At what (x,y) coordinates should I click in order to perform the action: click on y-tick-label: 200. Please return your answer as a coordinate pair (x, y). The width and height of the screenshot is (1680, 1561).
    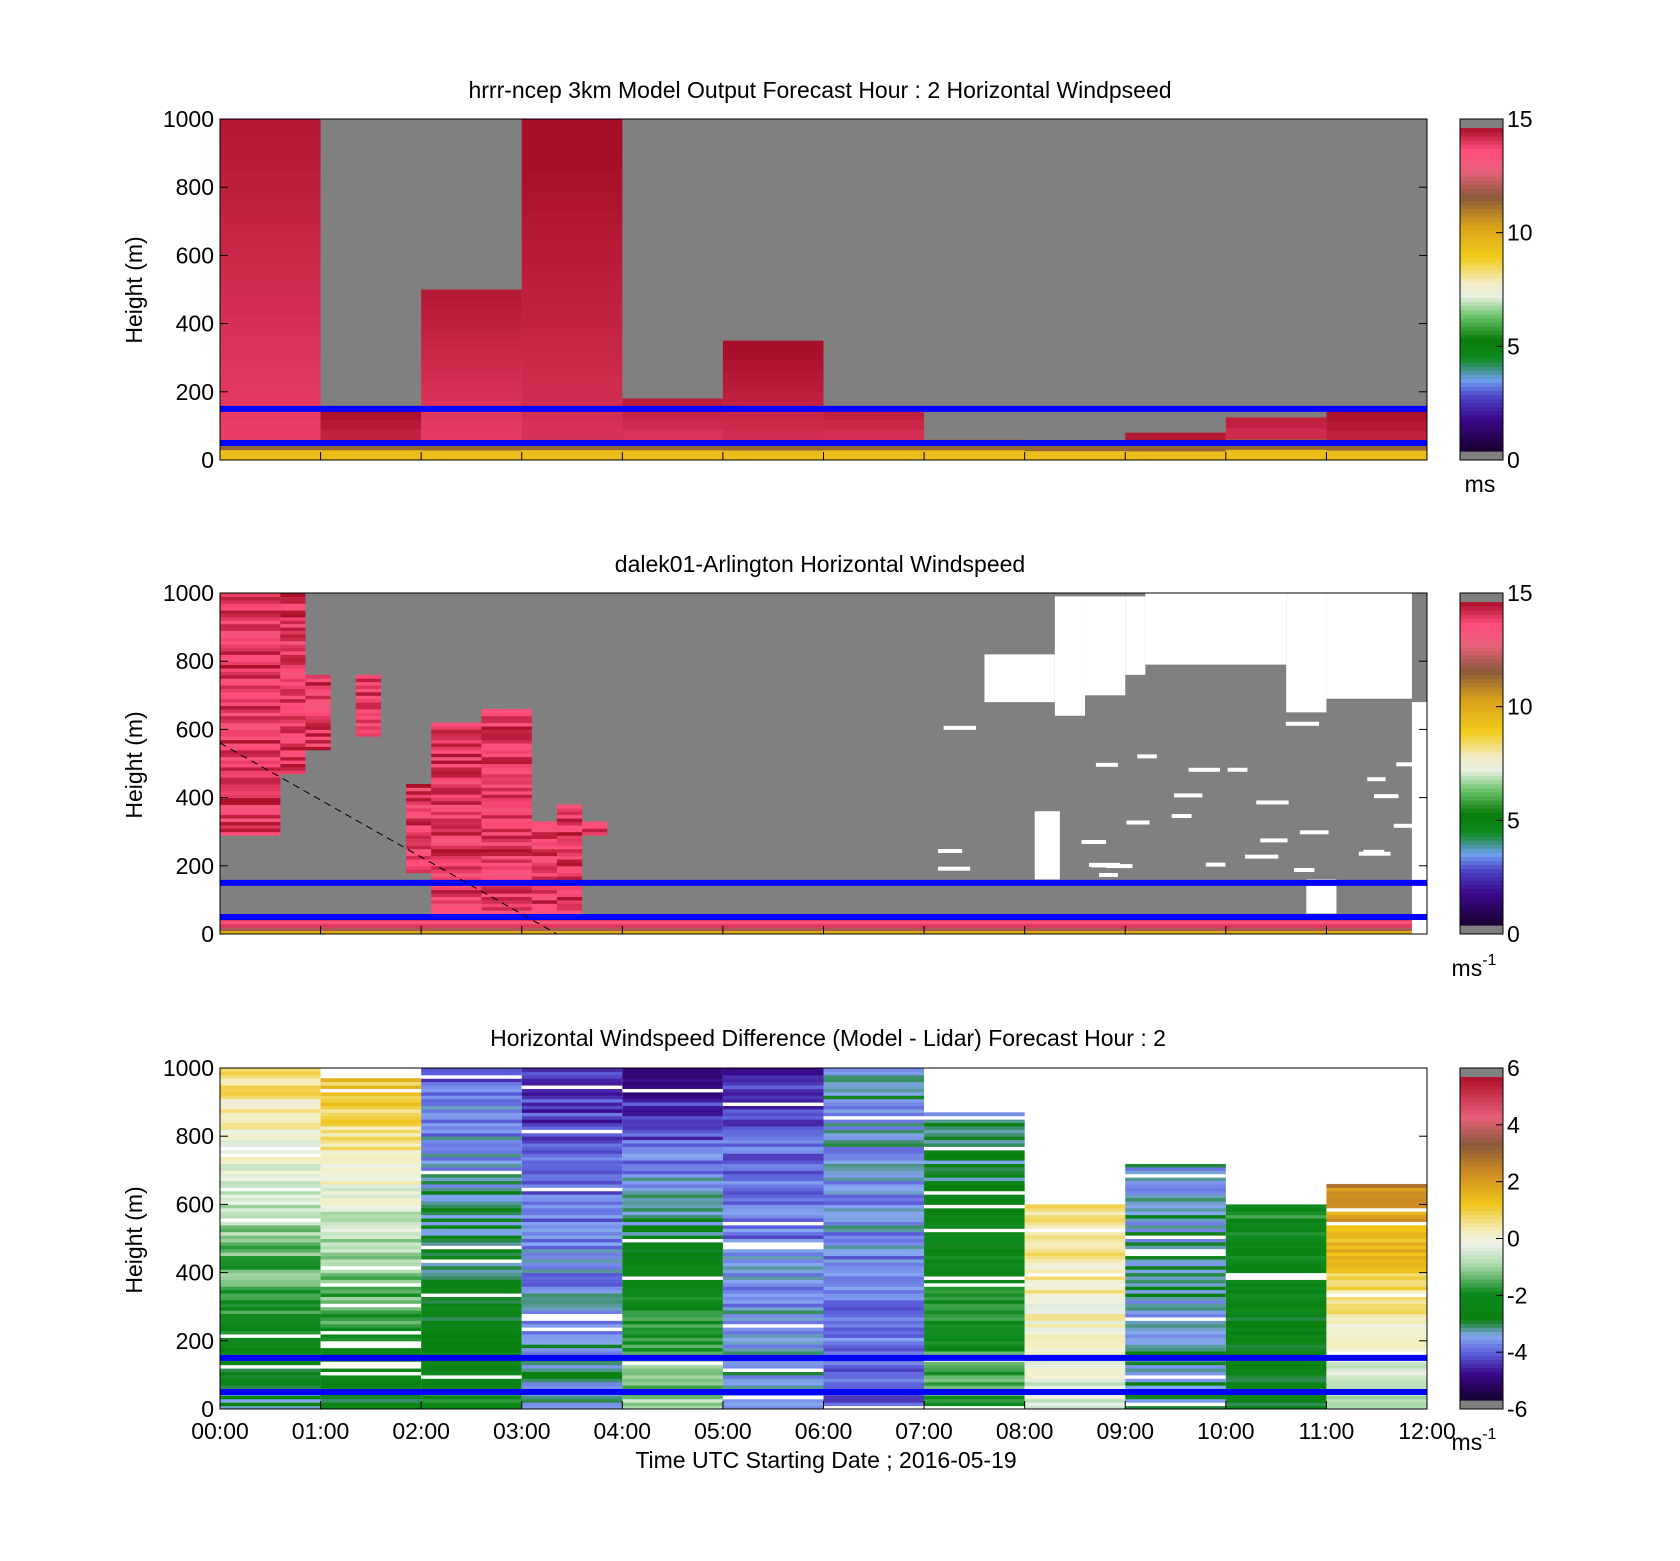
    Looking at the image, I should click on (195, 1341).